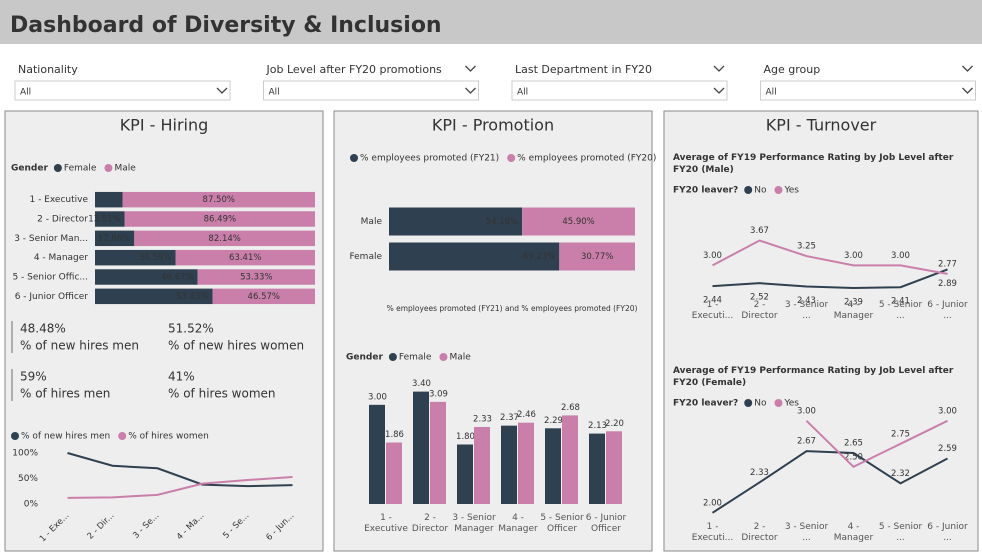 The height and width of the screenshot is (555, 982). Describe the element at coordinates (125, 169) in the screenshot. I see `legend-label: Male` at that location.